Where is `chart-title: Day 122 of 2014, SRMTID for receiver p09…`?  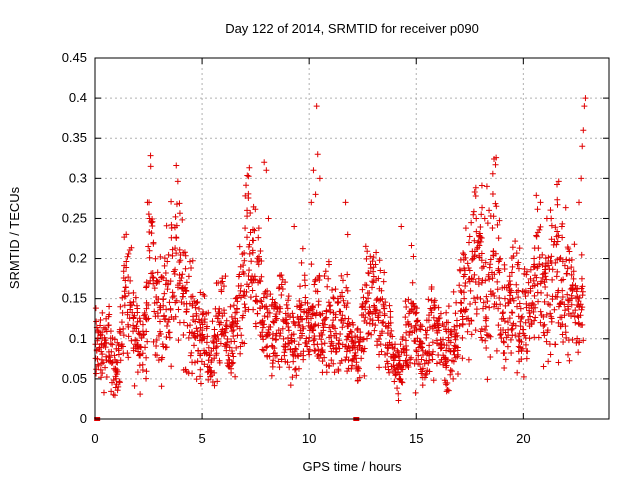
chart-title: Day 122 of 2014, SRMTID for receiver p09… is located at coordinates (352, 28).